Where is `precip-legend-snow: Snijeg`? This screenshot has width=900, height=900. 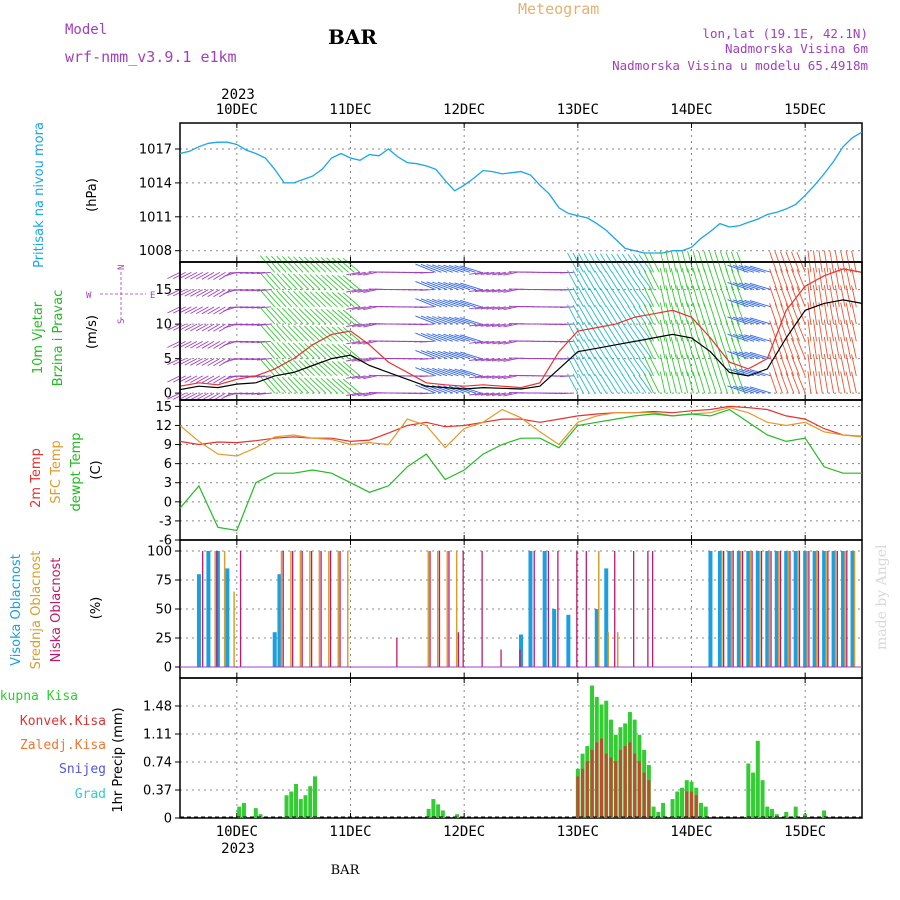
precip-legend-snow: Snijeg is located at coordinates (82, 769).